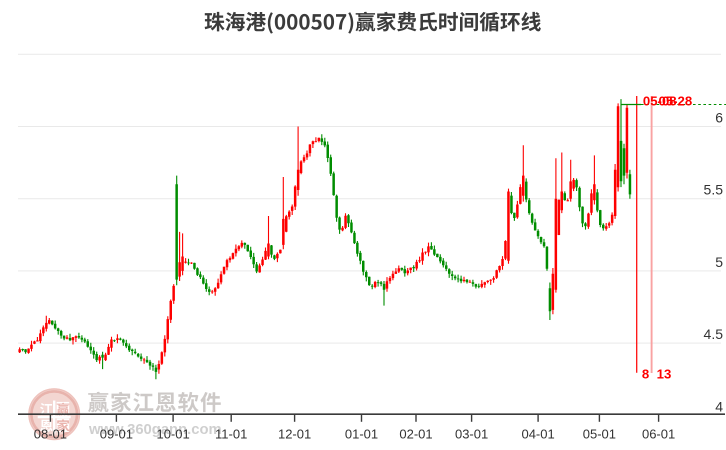 The height and width of the screenshot is (450, 726). What do you see at coordinates (415, 434) in the screenshot?
I see `svg-text: 02-01` at bounding box center [415, 434].